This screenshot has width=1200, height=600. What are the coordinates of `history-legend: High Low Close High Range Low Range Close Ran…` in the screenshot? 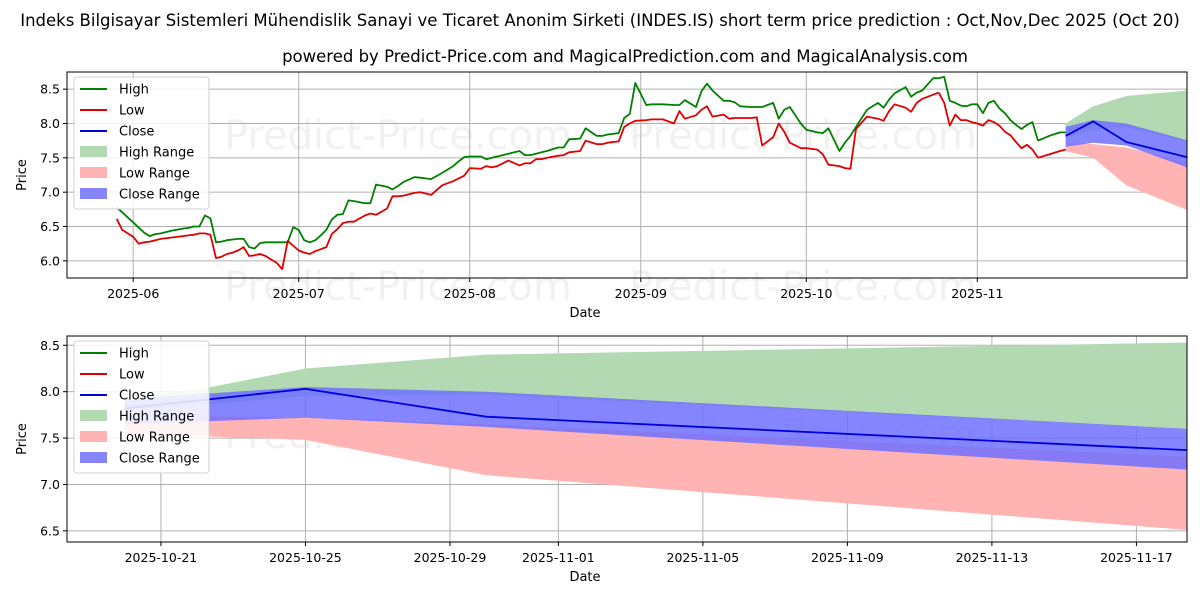 It's located at (141, 143).